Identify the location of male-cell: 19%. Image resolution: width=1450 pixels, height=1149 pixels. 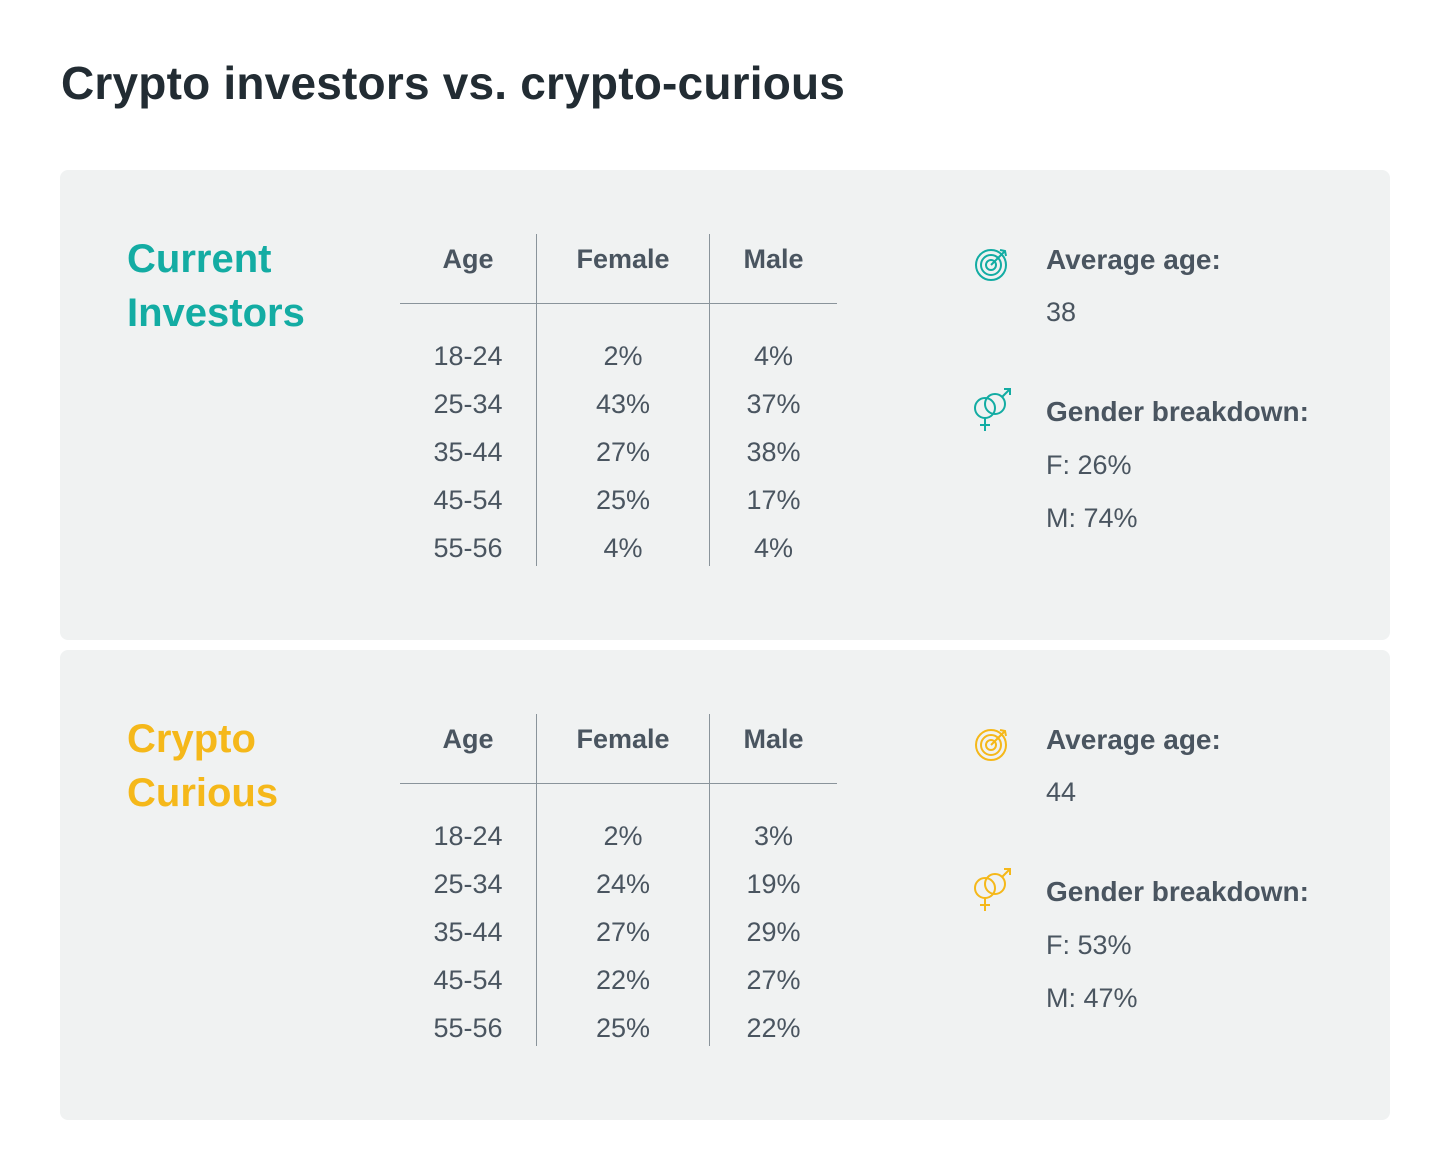
(773, 884).